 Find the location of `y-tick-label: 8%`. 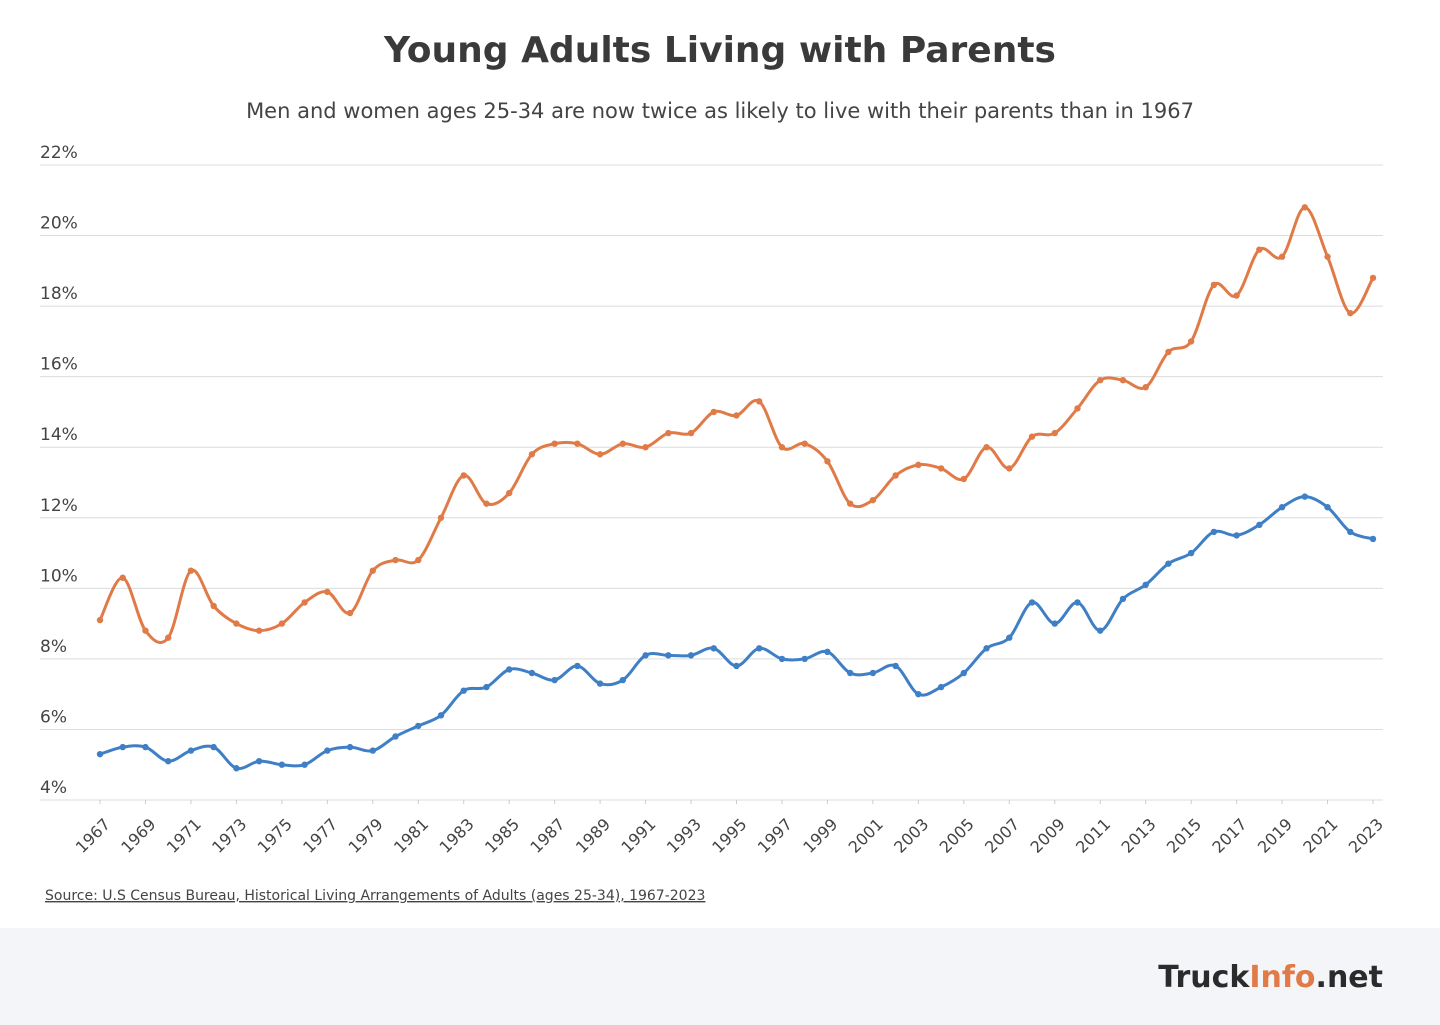

y-tick-label: 8% is located at coordinates (53, 647).